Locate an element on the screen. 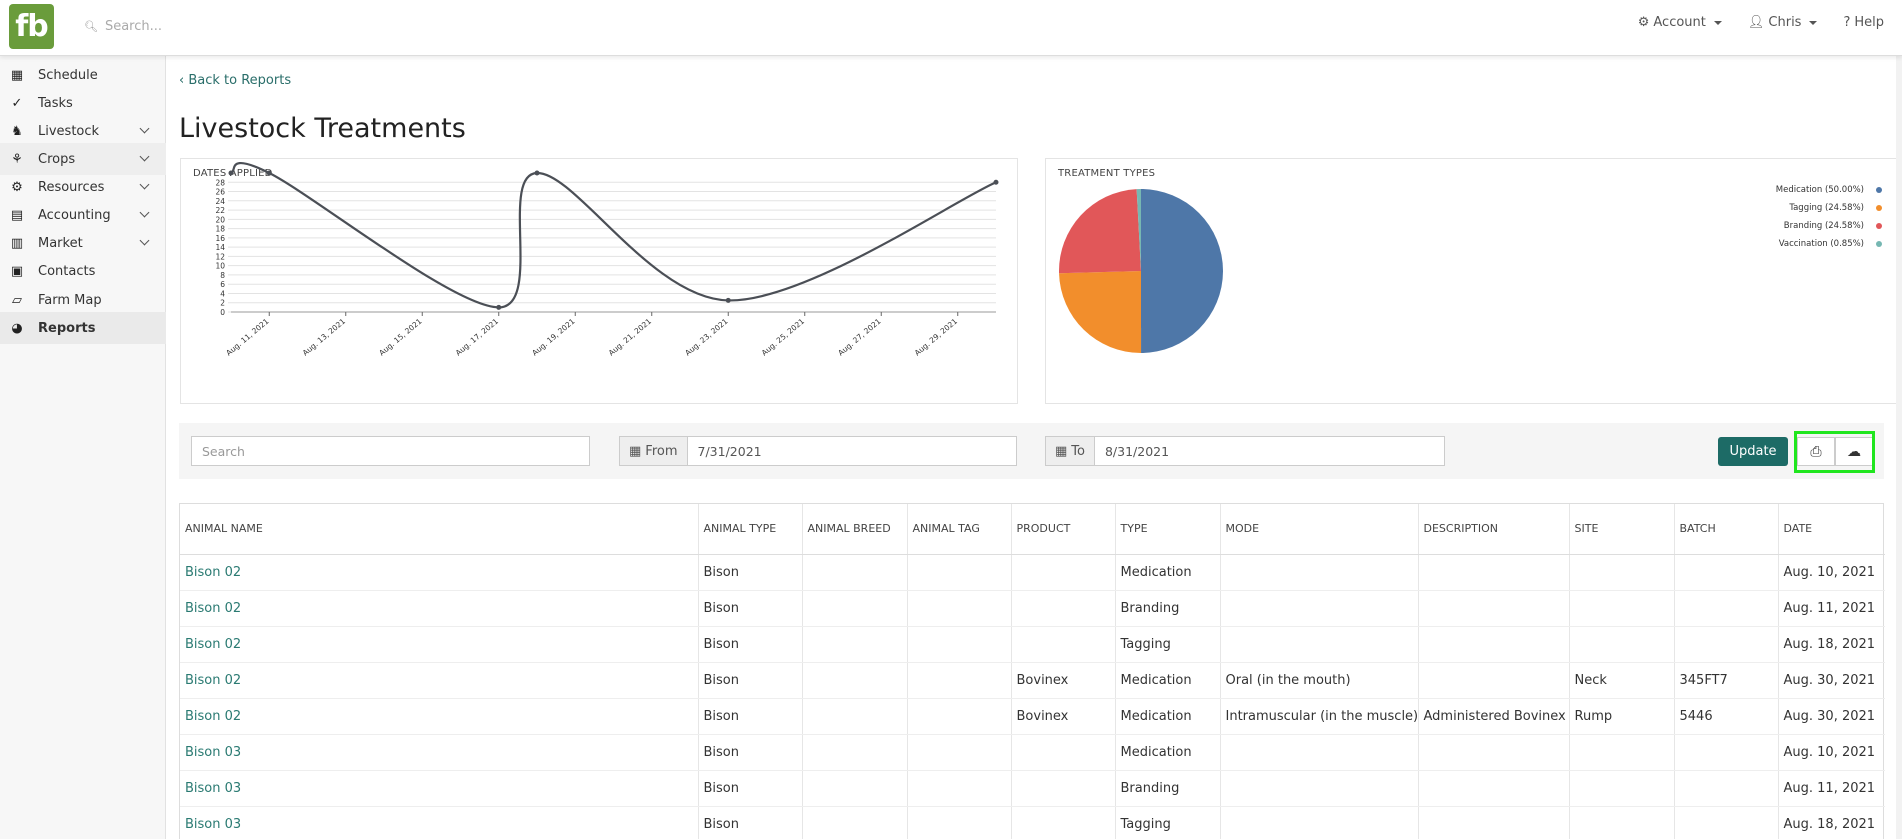 Image resolution: width=1902 pixels, height=839 pixels. top-nav: ⚙ Account 👤︎ Chris ? Help is located at coordinates (1761, 22).